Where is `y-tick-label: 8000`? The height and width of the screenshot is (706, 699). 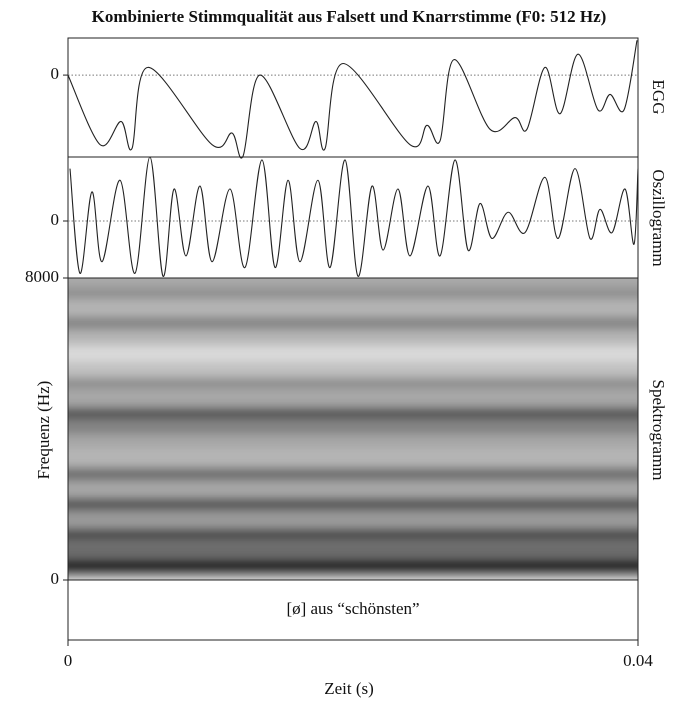
y-tick-label: 8000 is located at coordinates (42, 276).